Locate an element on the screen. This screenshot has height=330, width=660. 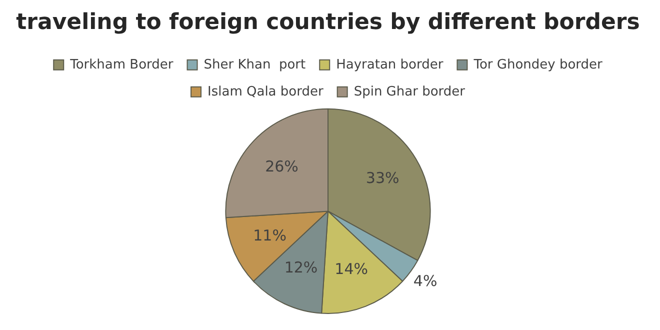
data-label: 11% is located at coordinates (269, 235).